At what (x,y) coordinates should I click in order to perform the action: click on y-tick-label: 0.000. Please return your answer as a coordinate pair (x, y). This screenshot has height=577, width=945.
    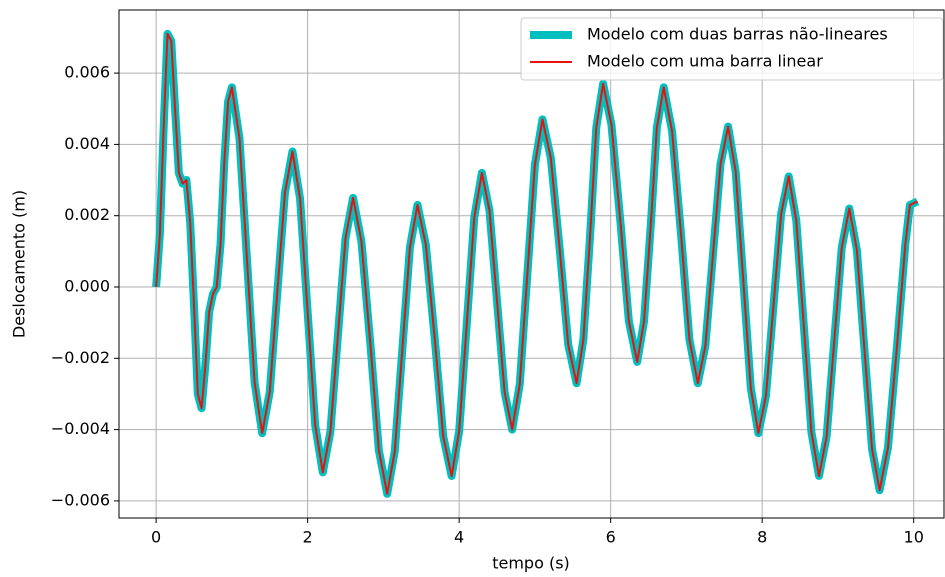
    Looking at the image, I should click on (87, 285).